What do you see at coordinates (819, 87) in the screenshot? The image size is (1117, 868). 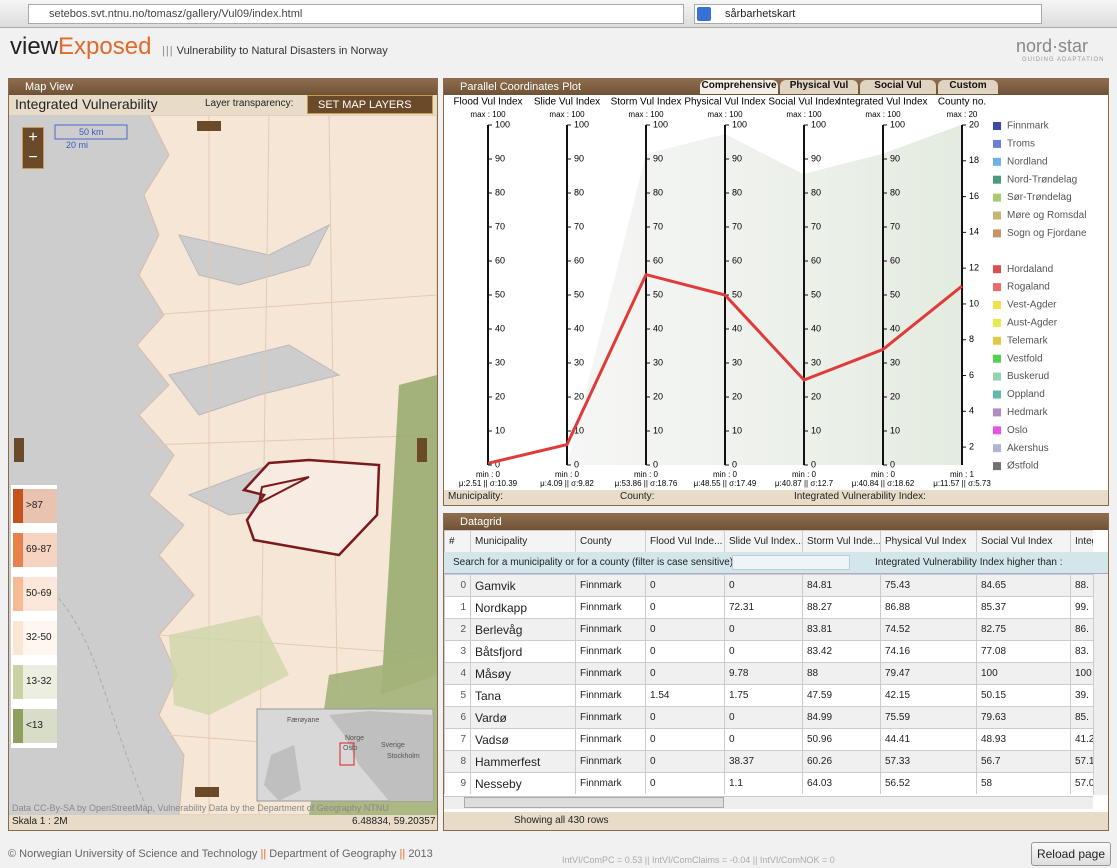 I see `tab: Physical Vul` at bounding box center [819, 87].